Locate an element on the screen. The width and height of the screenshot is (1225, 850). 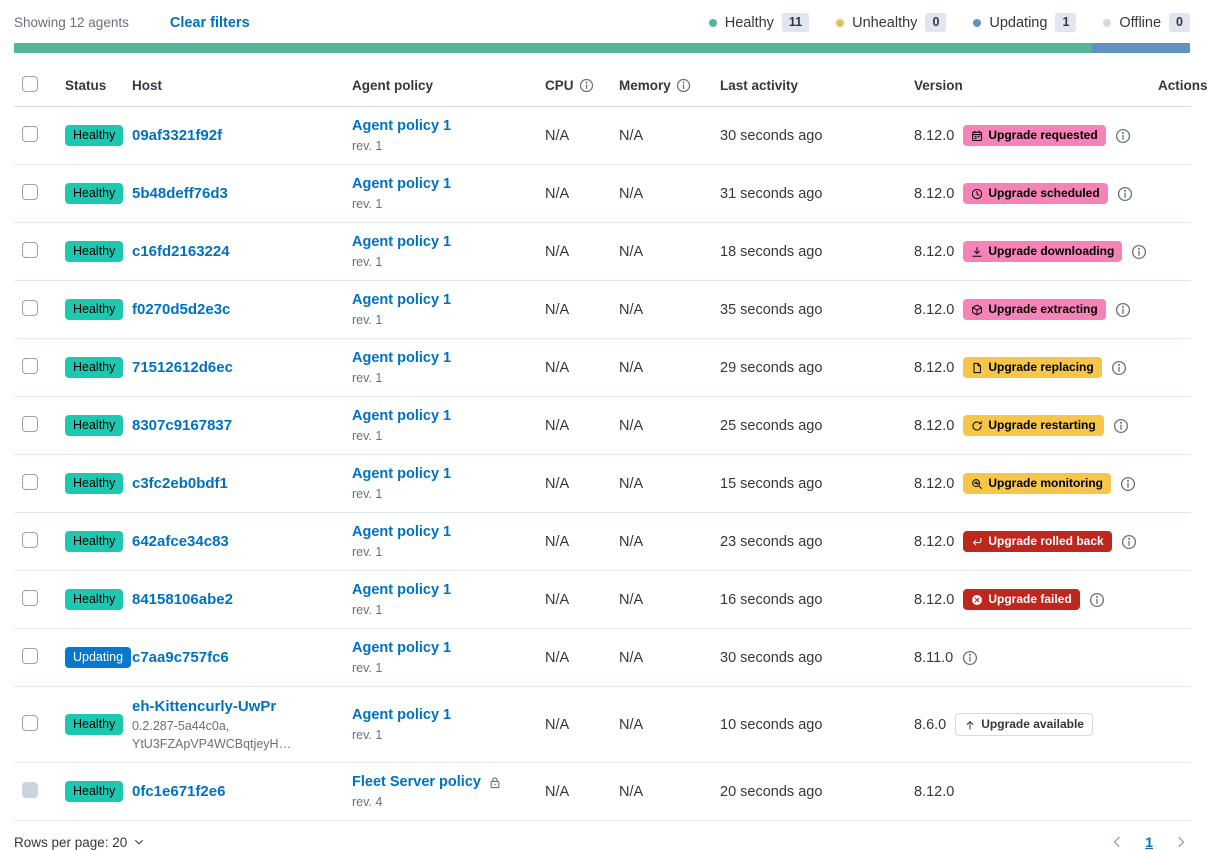
rows-per-page-button: Rows per page: 20 is located at coordinates (79, 842).